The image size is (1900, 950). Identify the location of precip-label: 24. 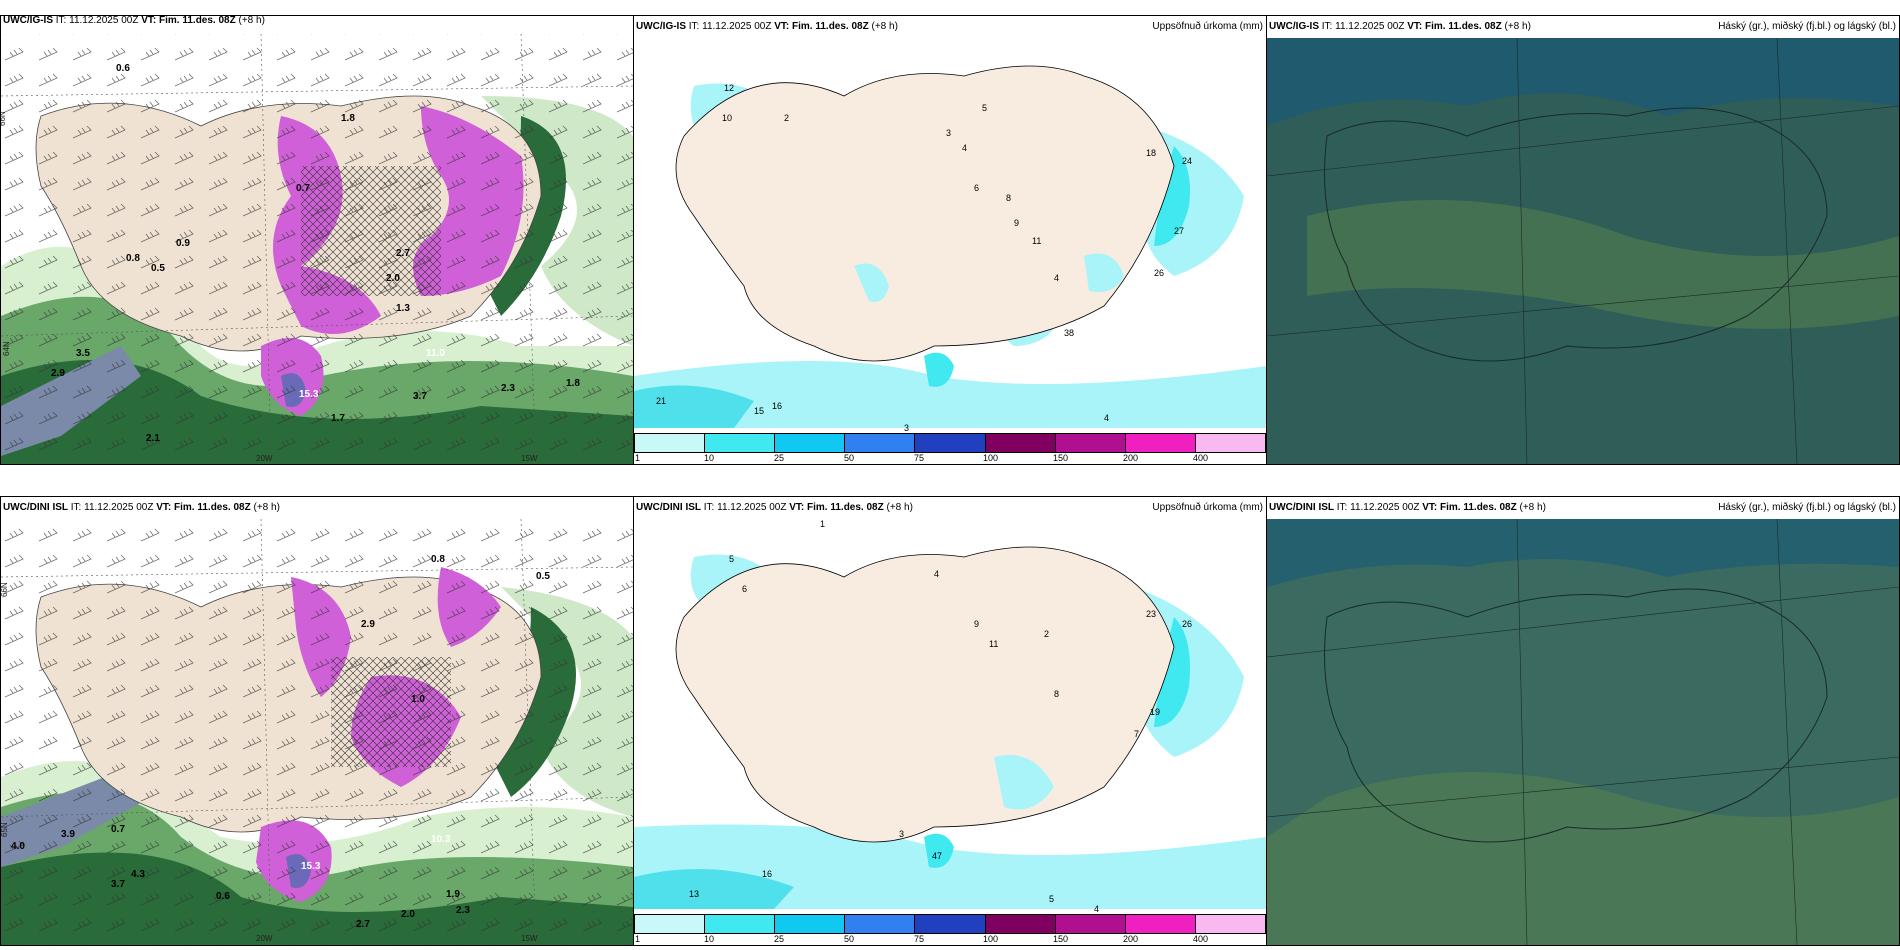
(1187, 161).